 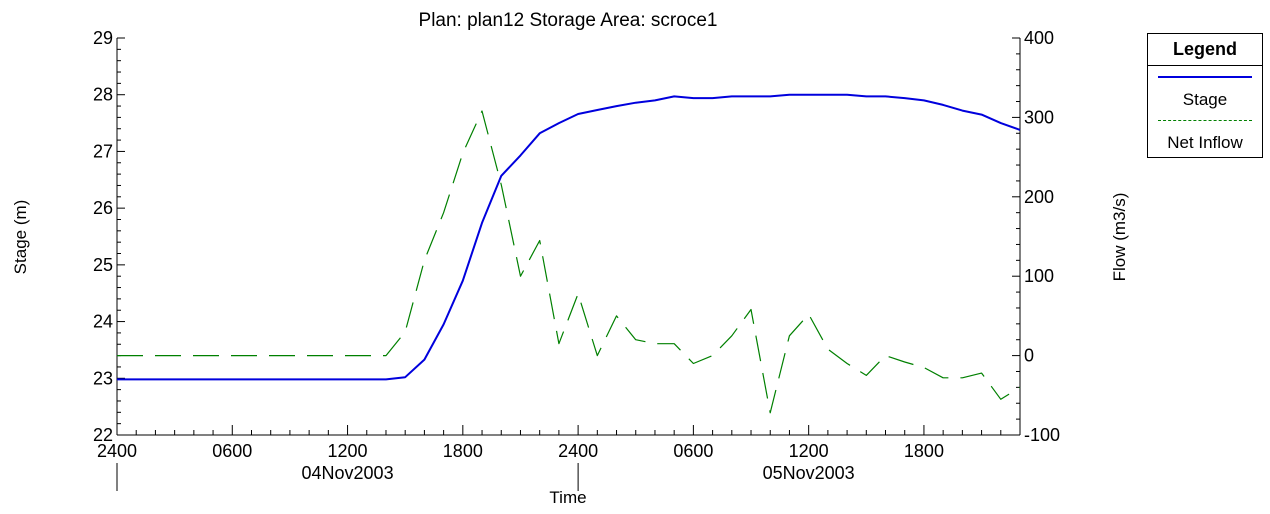 What do you see at coordinates (103, 322) in the screenshot?
I see `y-tick-label: 24` at bounding box center [103, 322].